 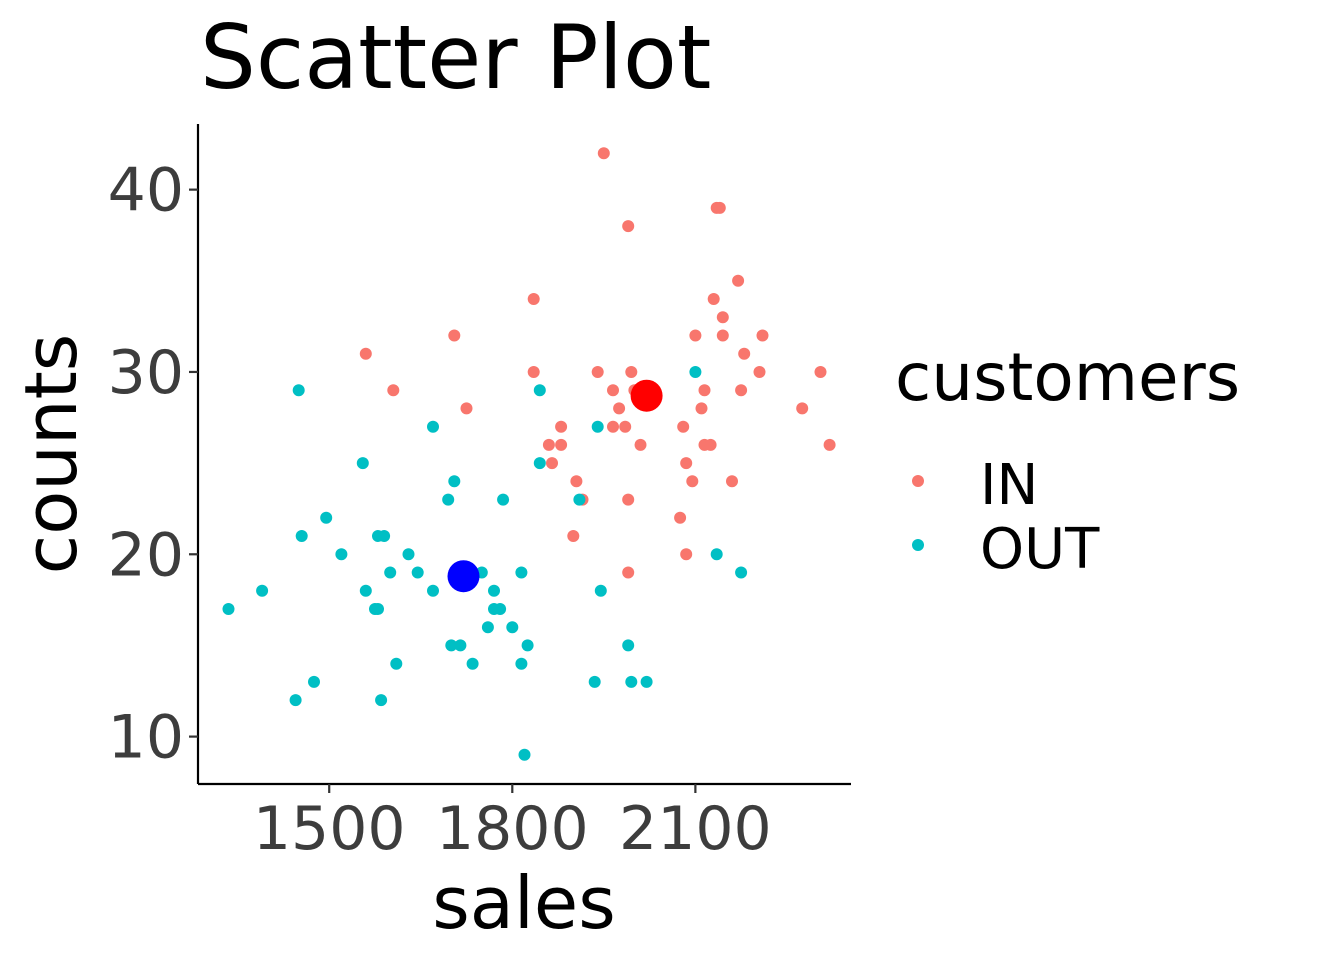 I want to click on y-tick-label: 30, so click(x=146, y=373).